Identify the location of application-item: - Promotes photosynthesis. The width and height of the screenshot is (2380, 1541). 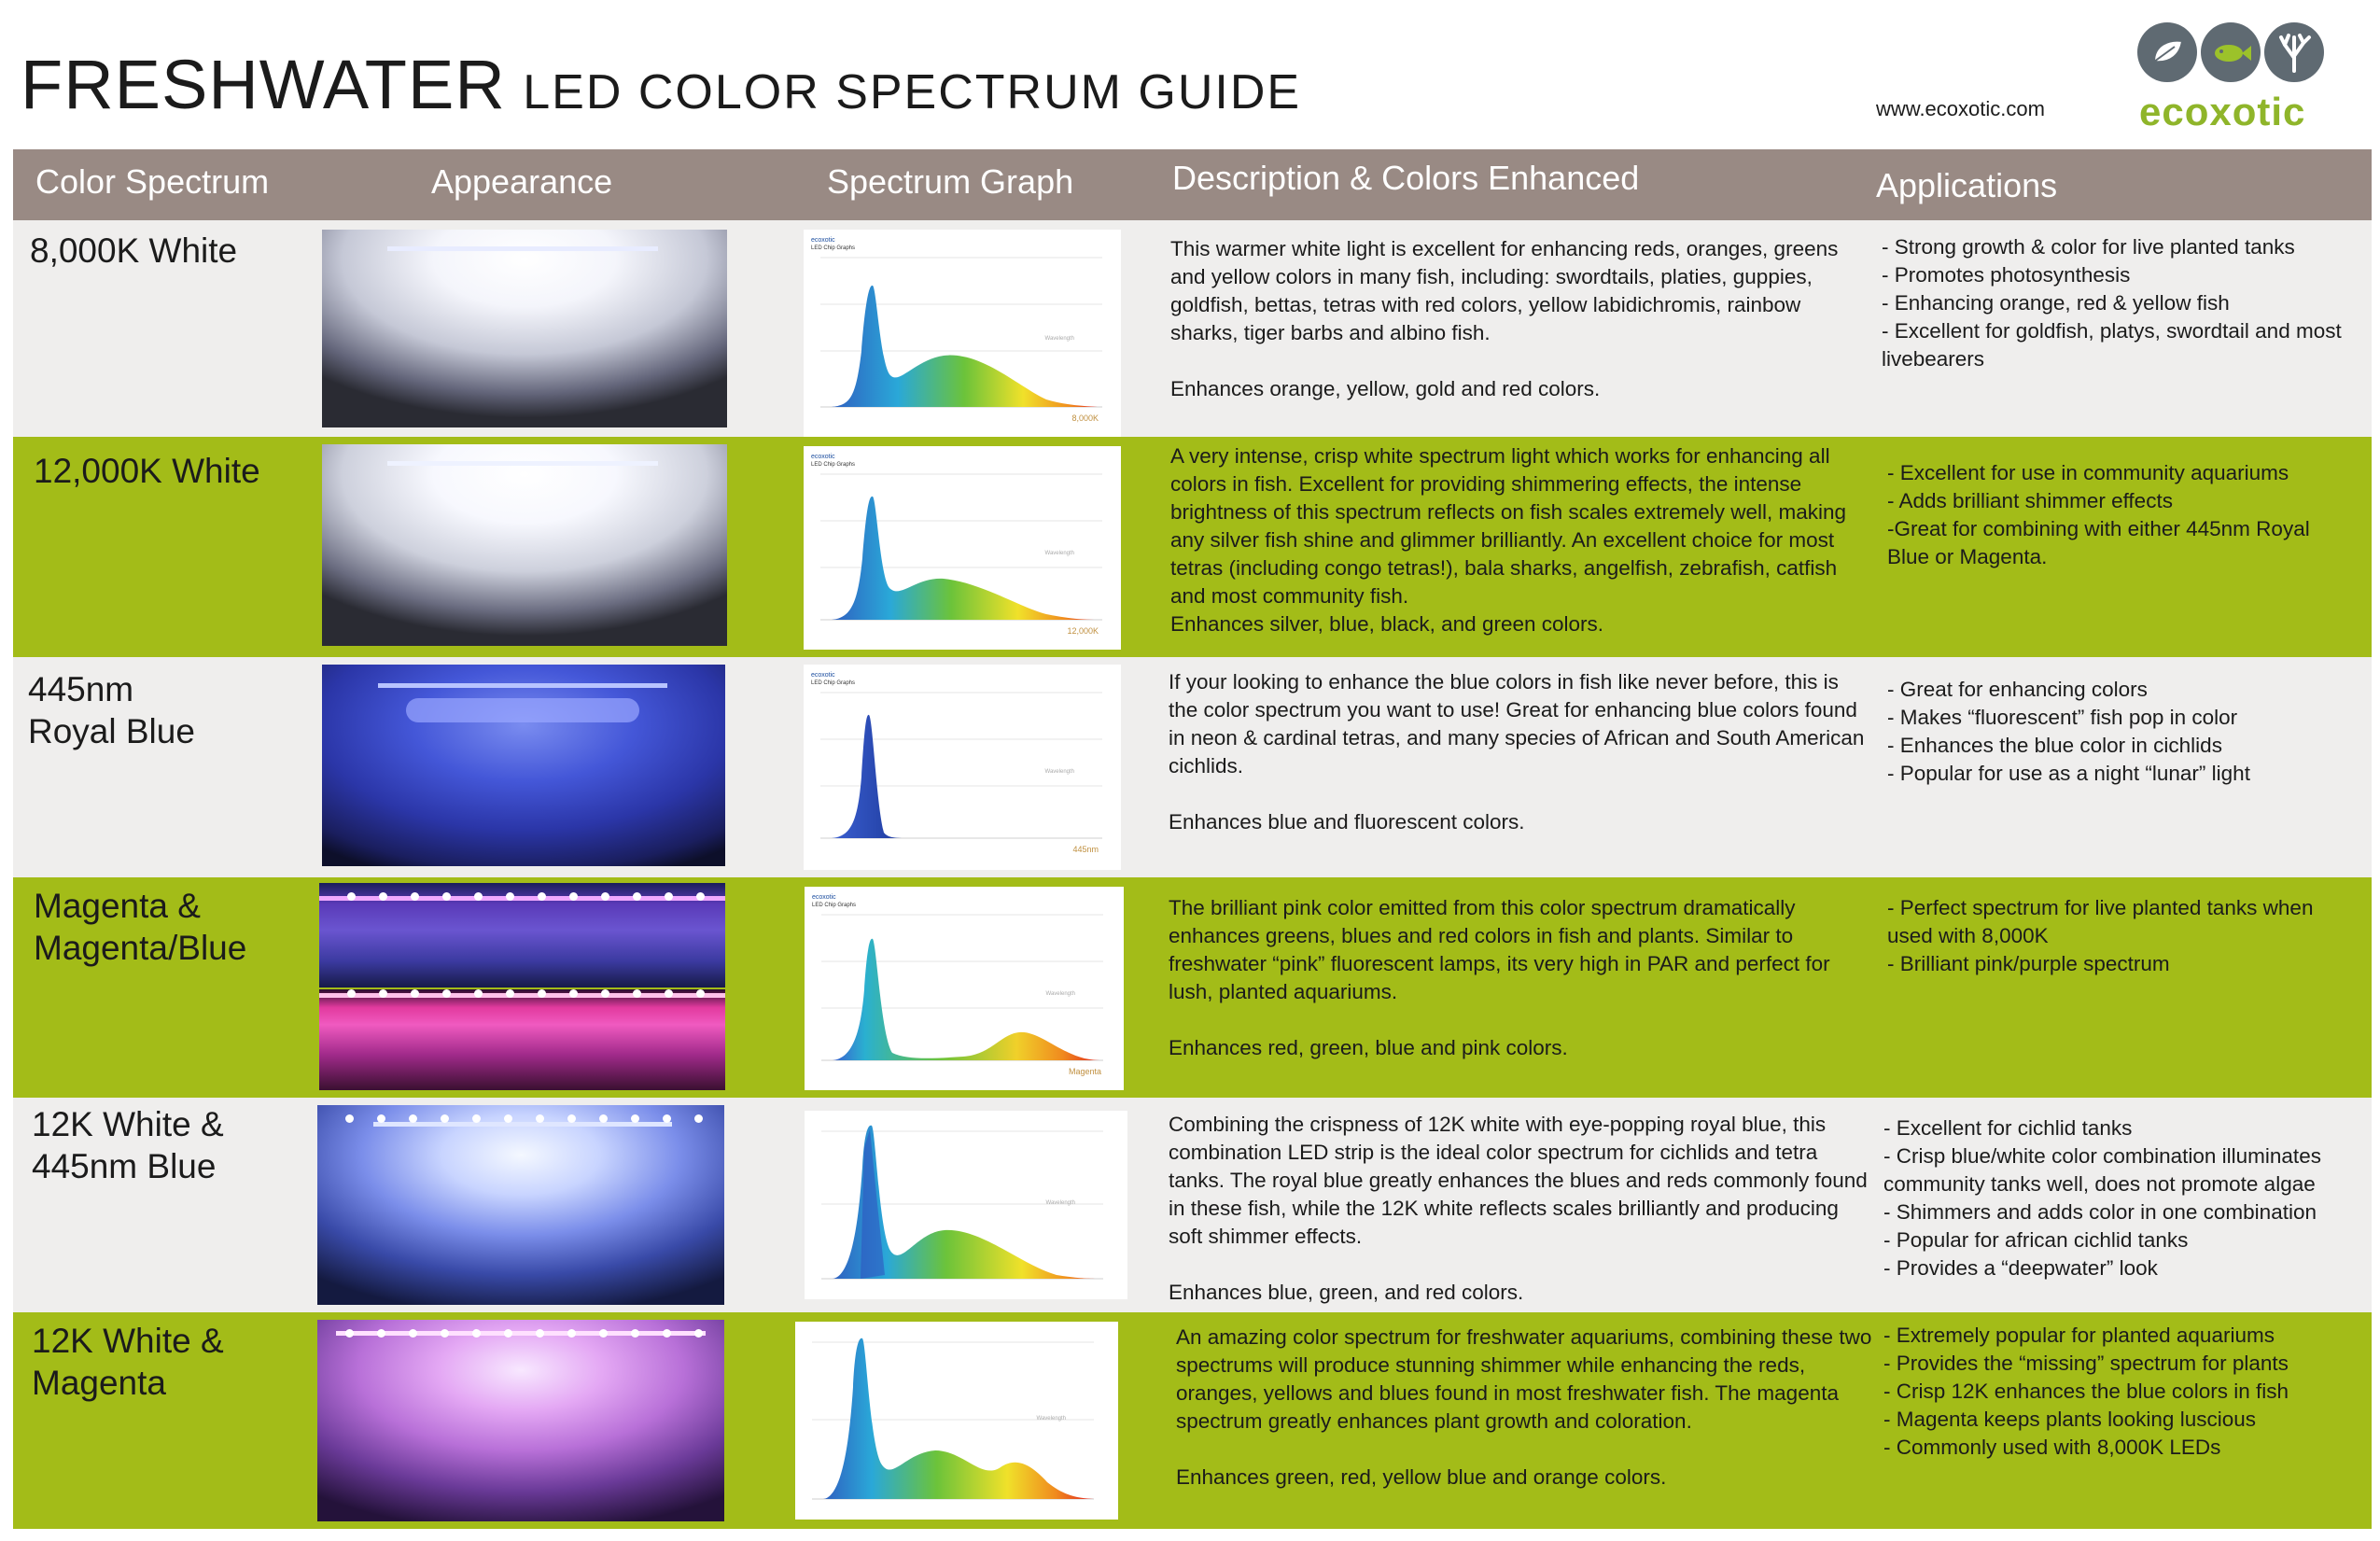
(2006, 275).